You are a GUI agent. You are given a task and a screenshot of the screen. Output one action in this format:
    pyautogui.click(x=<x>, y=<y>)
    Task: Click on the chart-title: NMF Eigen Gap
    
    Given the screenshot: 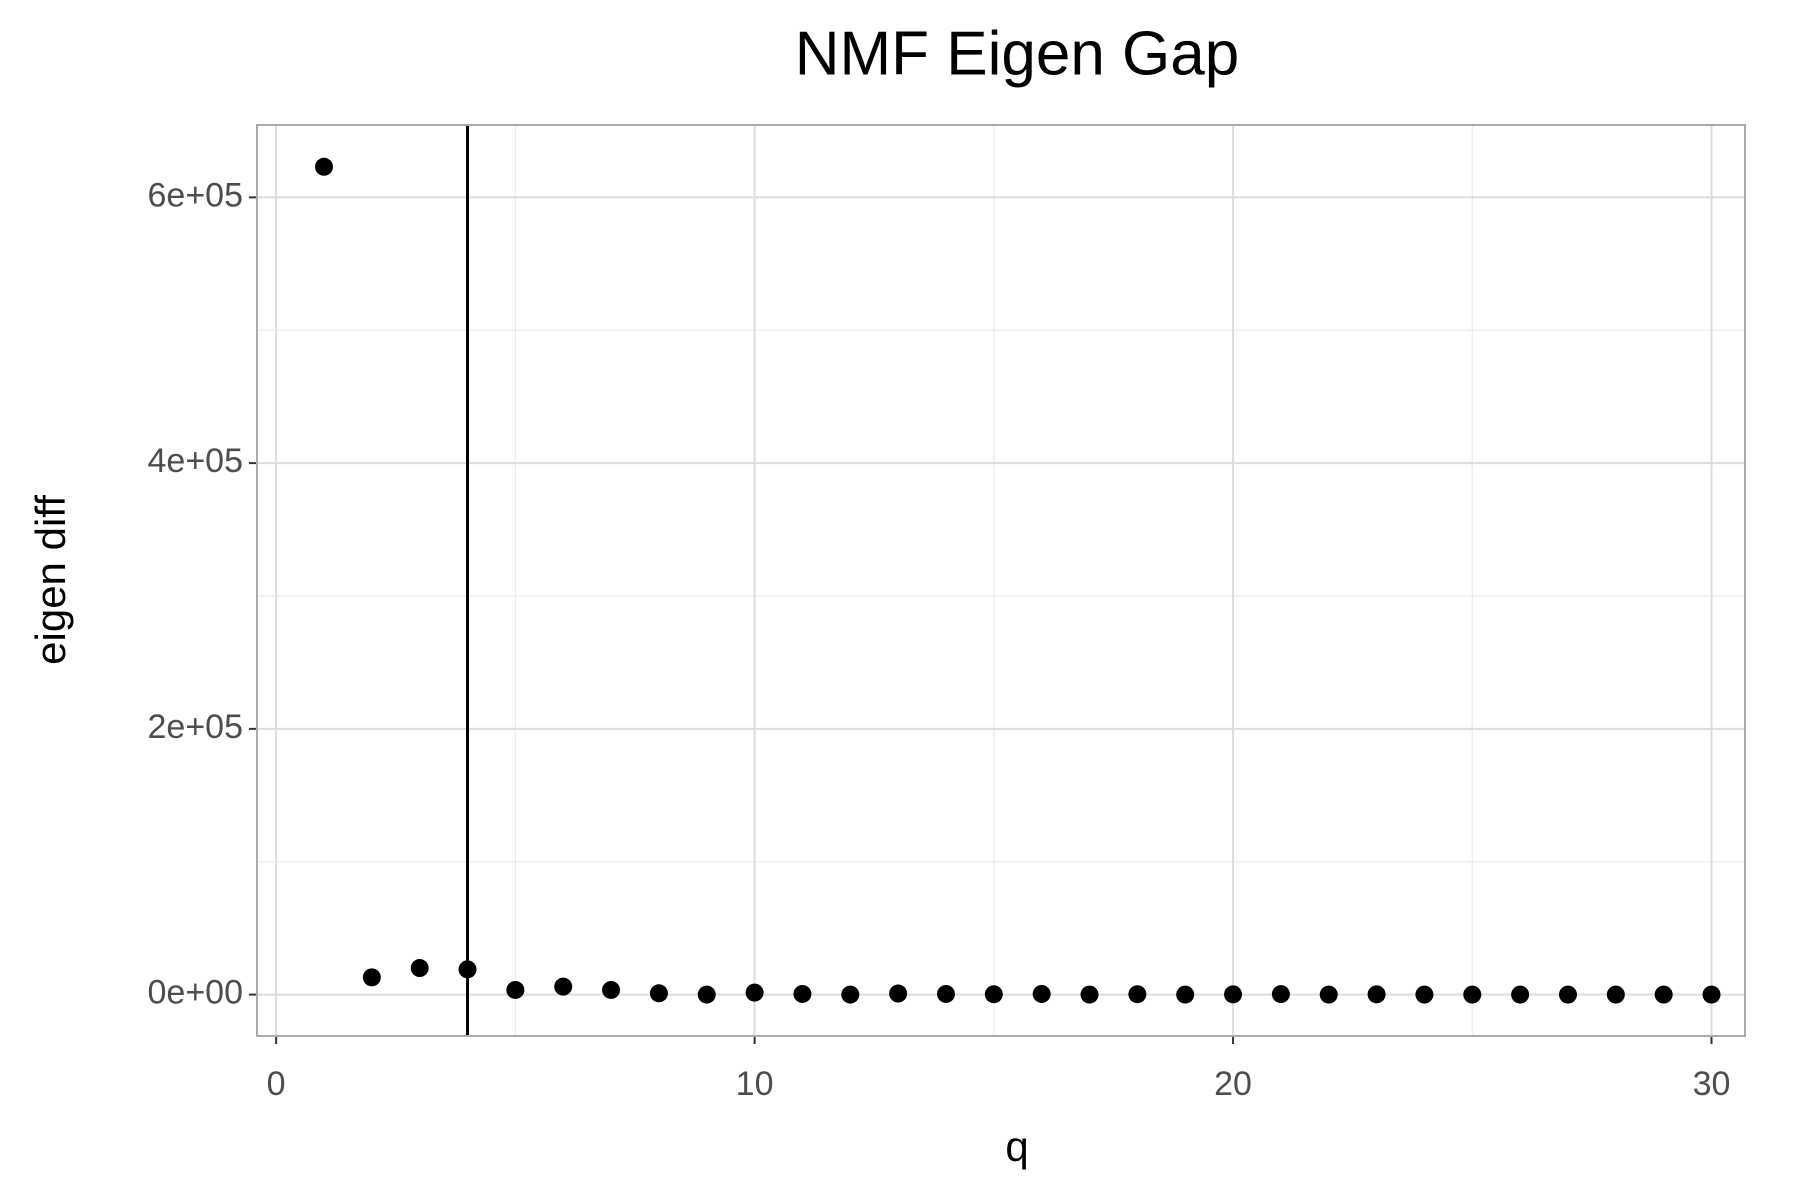 What is the action you would take?
    pyautogui.click(x=1017, y=53)
    